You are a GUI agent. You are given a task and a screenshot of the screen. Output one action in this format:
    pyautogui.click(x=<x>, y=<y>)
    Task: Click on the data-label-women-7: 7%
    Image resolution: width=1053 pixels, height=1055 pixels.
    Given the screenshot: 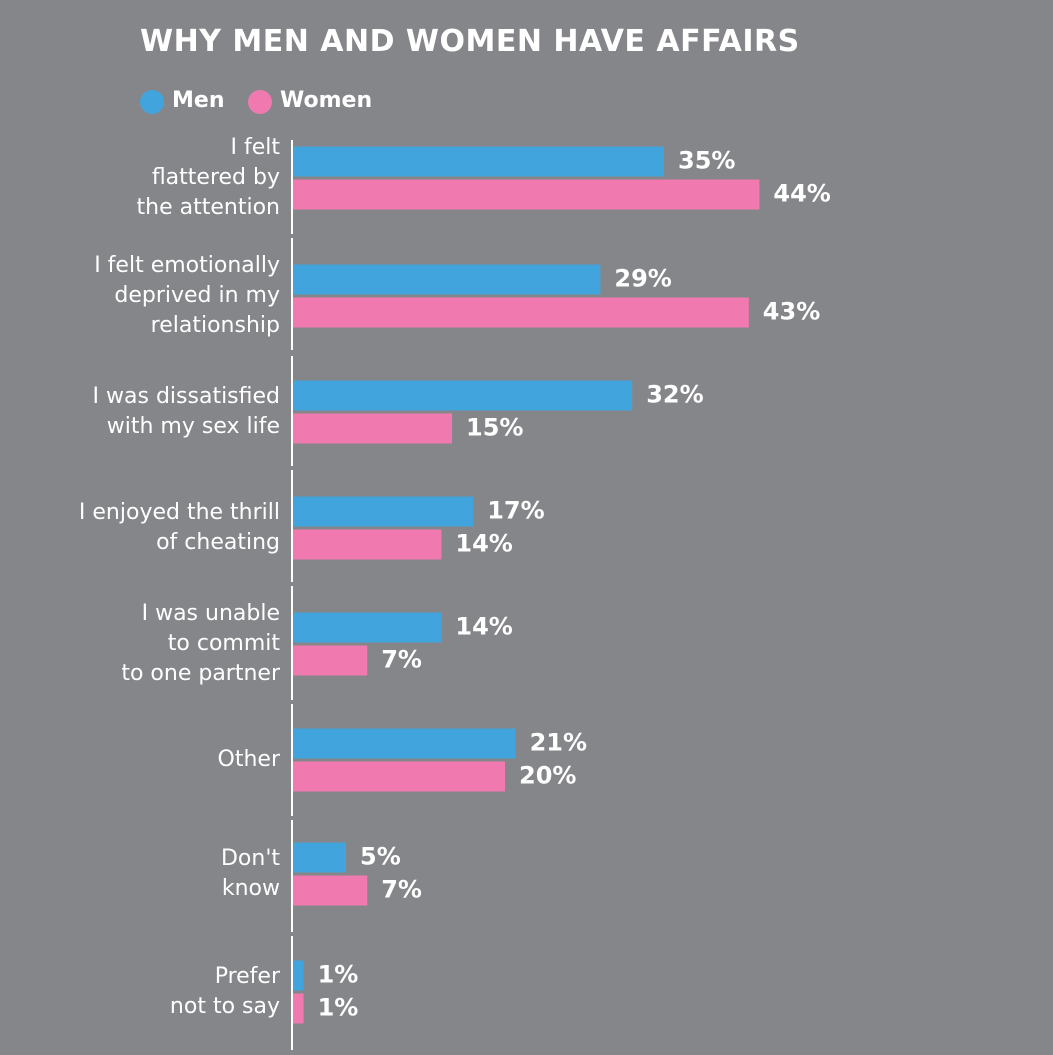 What is the action you would take?
    pyautogui.click(x=401, y=890)
    